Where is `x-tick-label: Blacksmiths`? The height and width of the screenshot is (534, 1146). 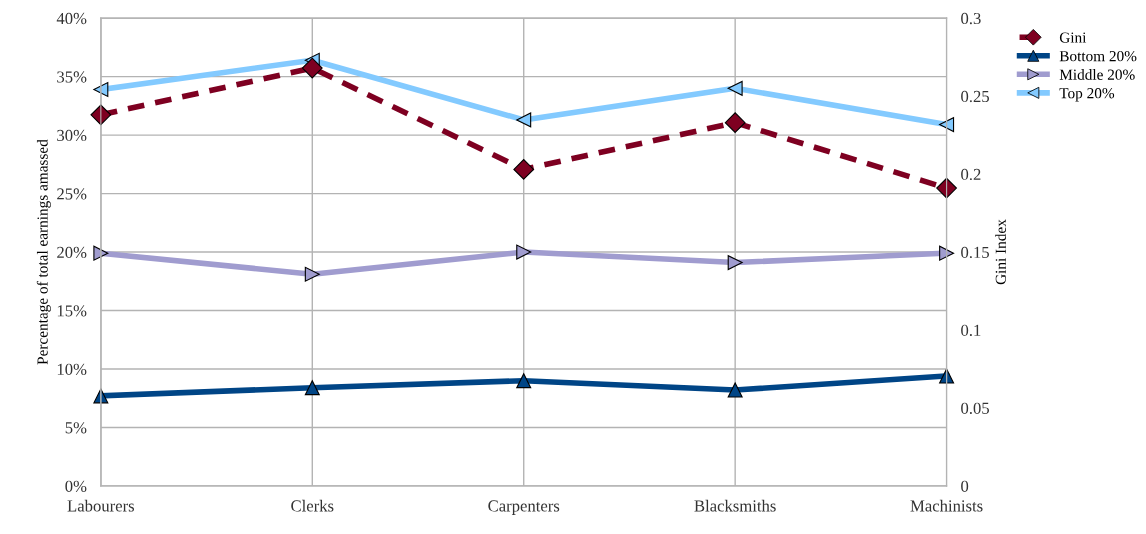 x-tick-label: Blacksmiths is located at coordinates (735, 505).